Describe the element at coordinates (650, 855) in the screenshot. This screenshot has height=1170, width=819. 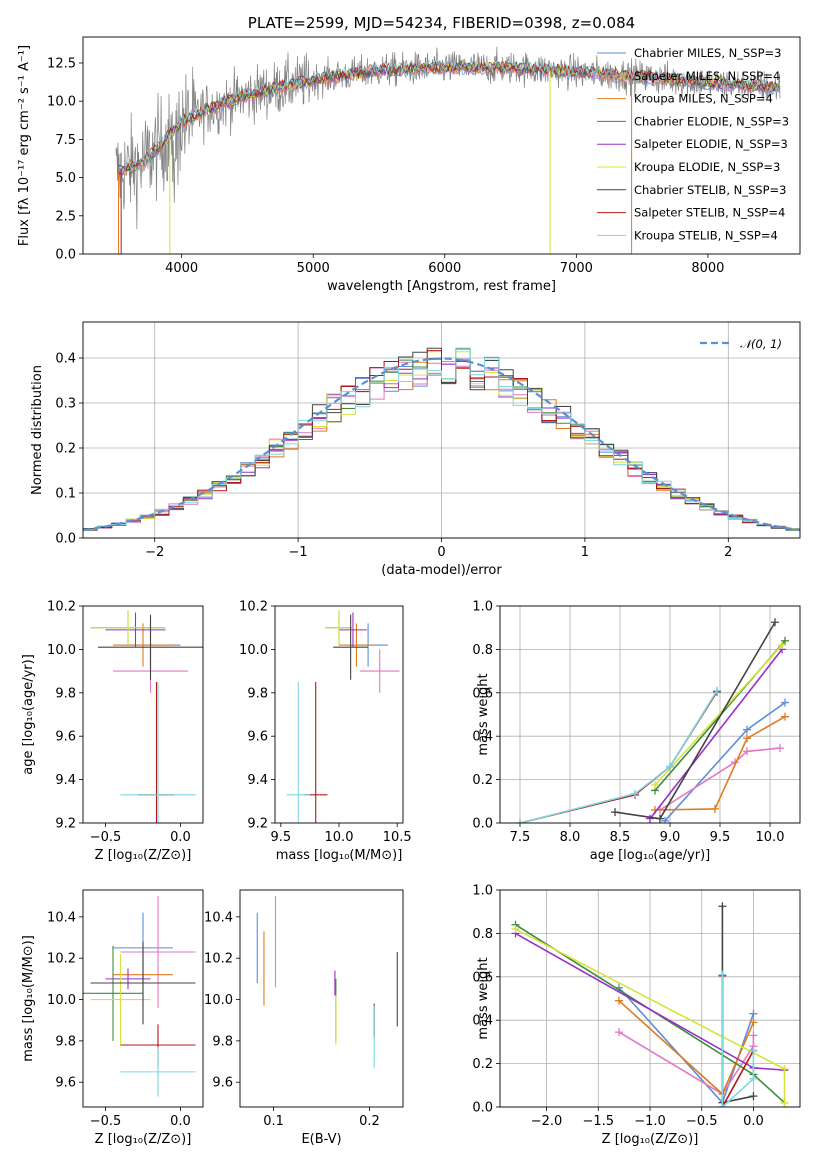
I see `x-axis-label: age [log₁₀(age/yr)]` at that location.